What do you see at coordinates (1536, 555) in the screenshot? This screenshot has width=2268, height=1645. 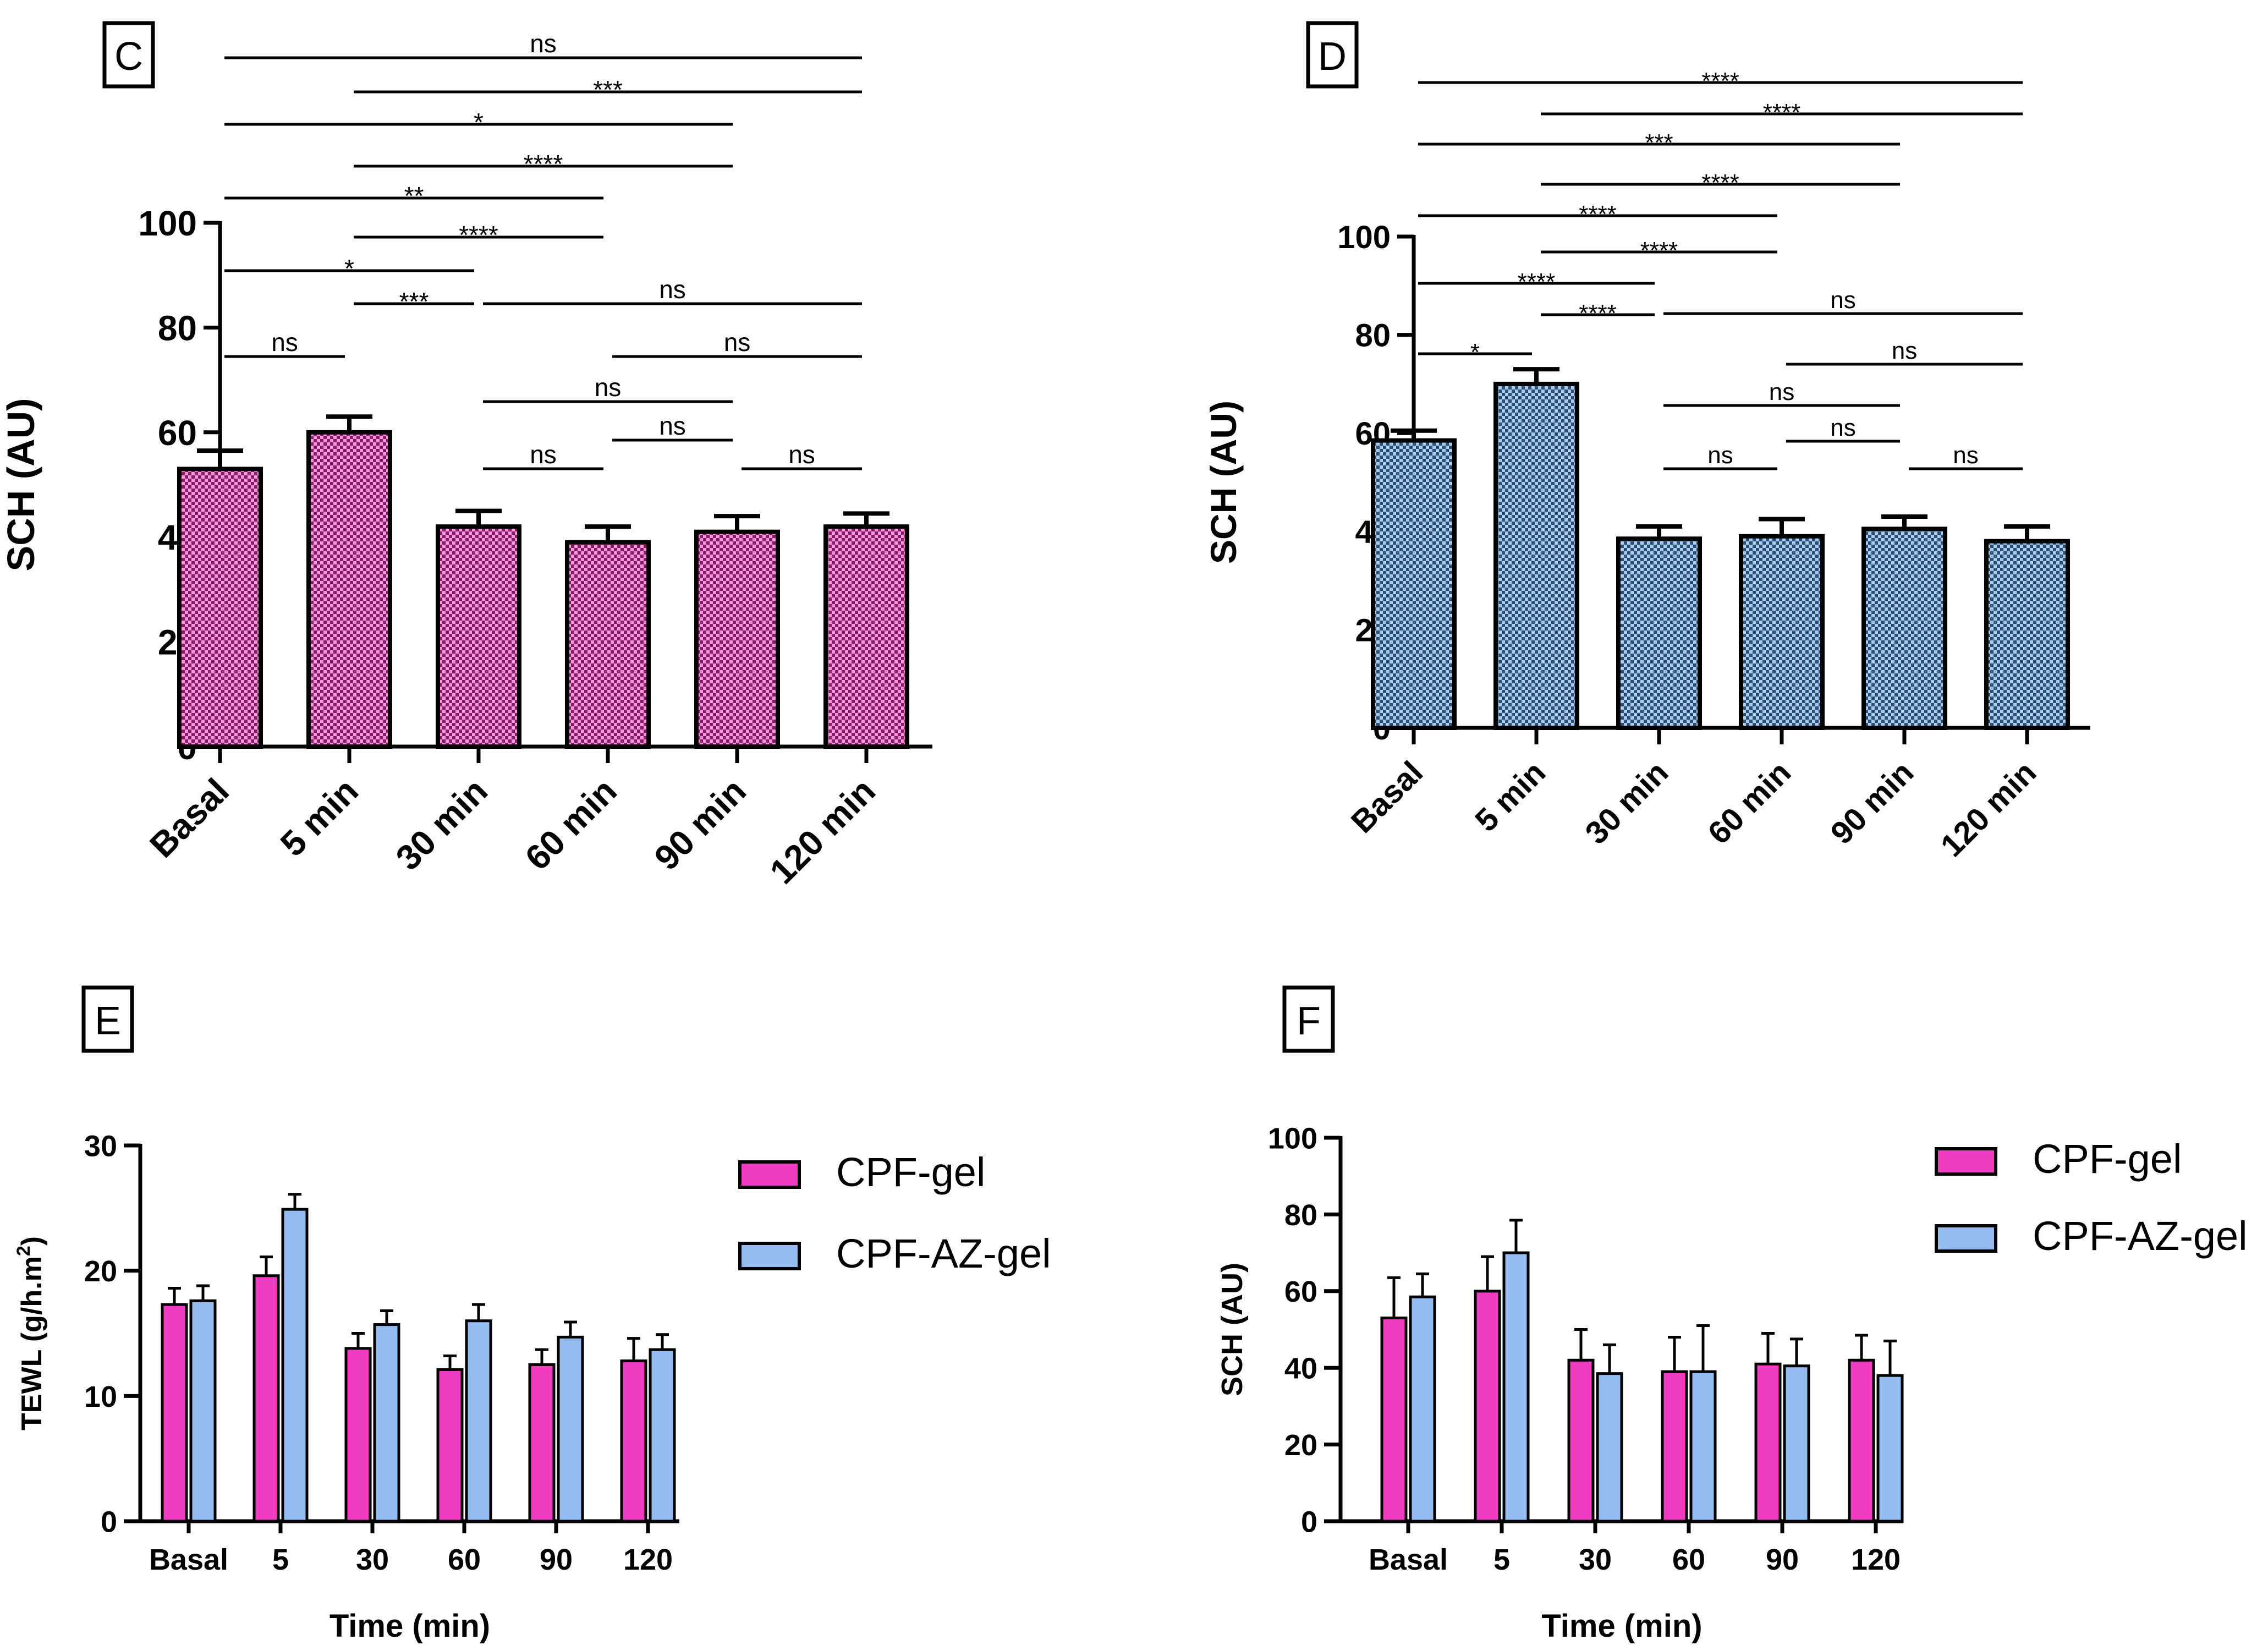 I see `bar-5-min` at bounding box center [1536, 555].